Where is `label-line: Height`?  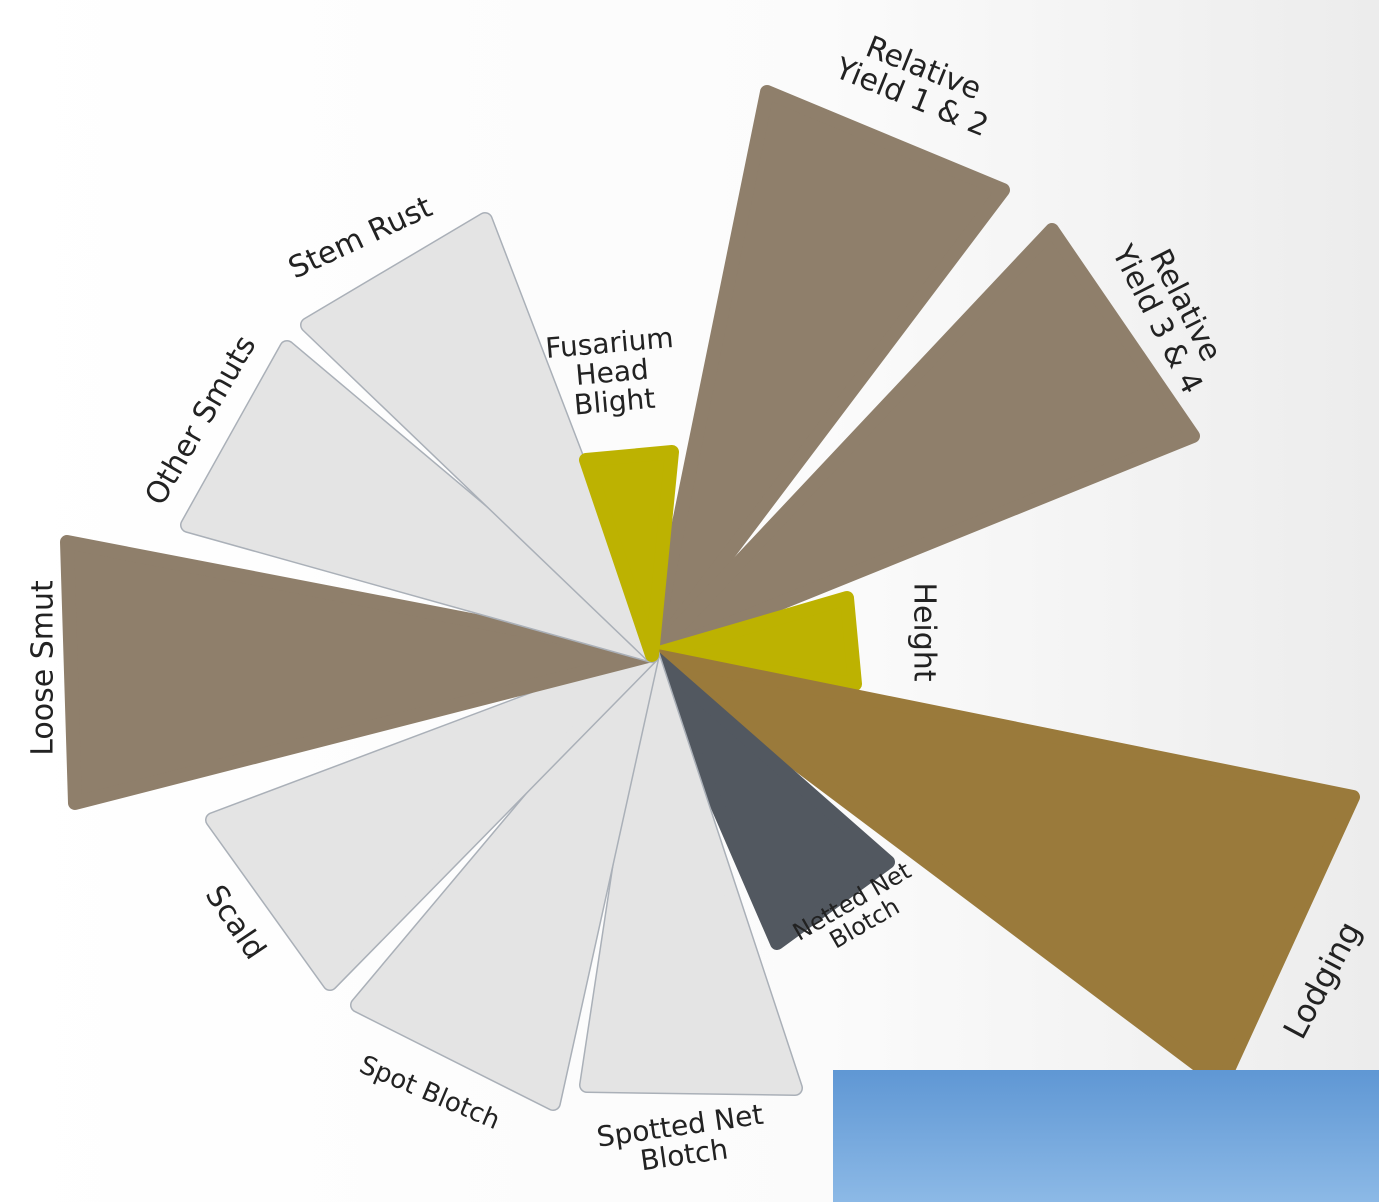 label-line: Height is located at coordinates (924, 631).